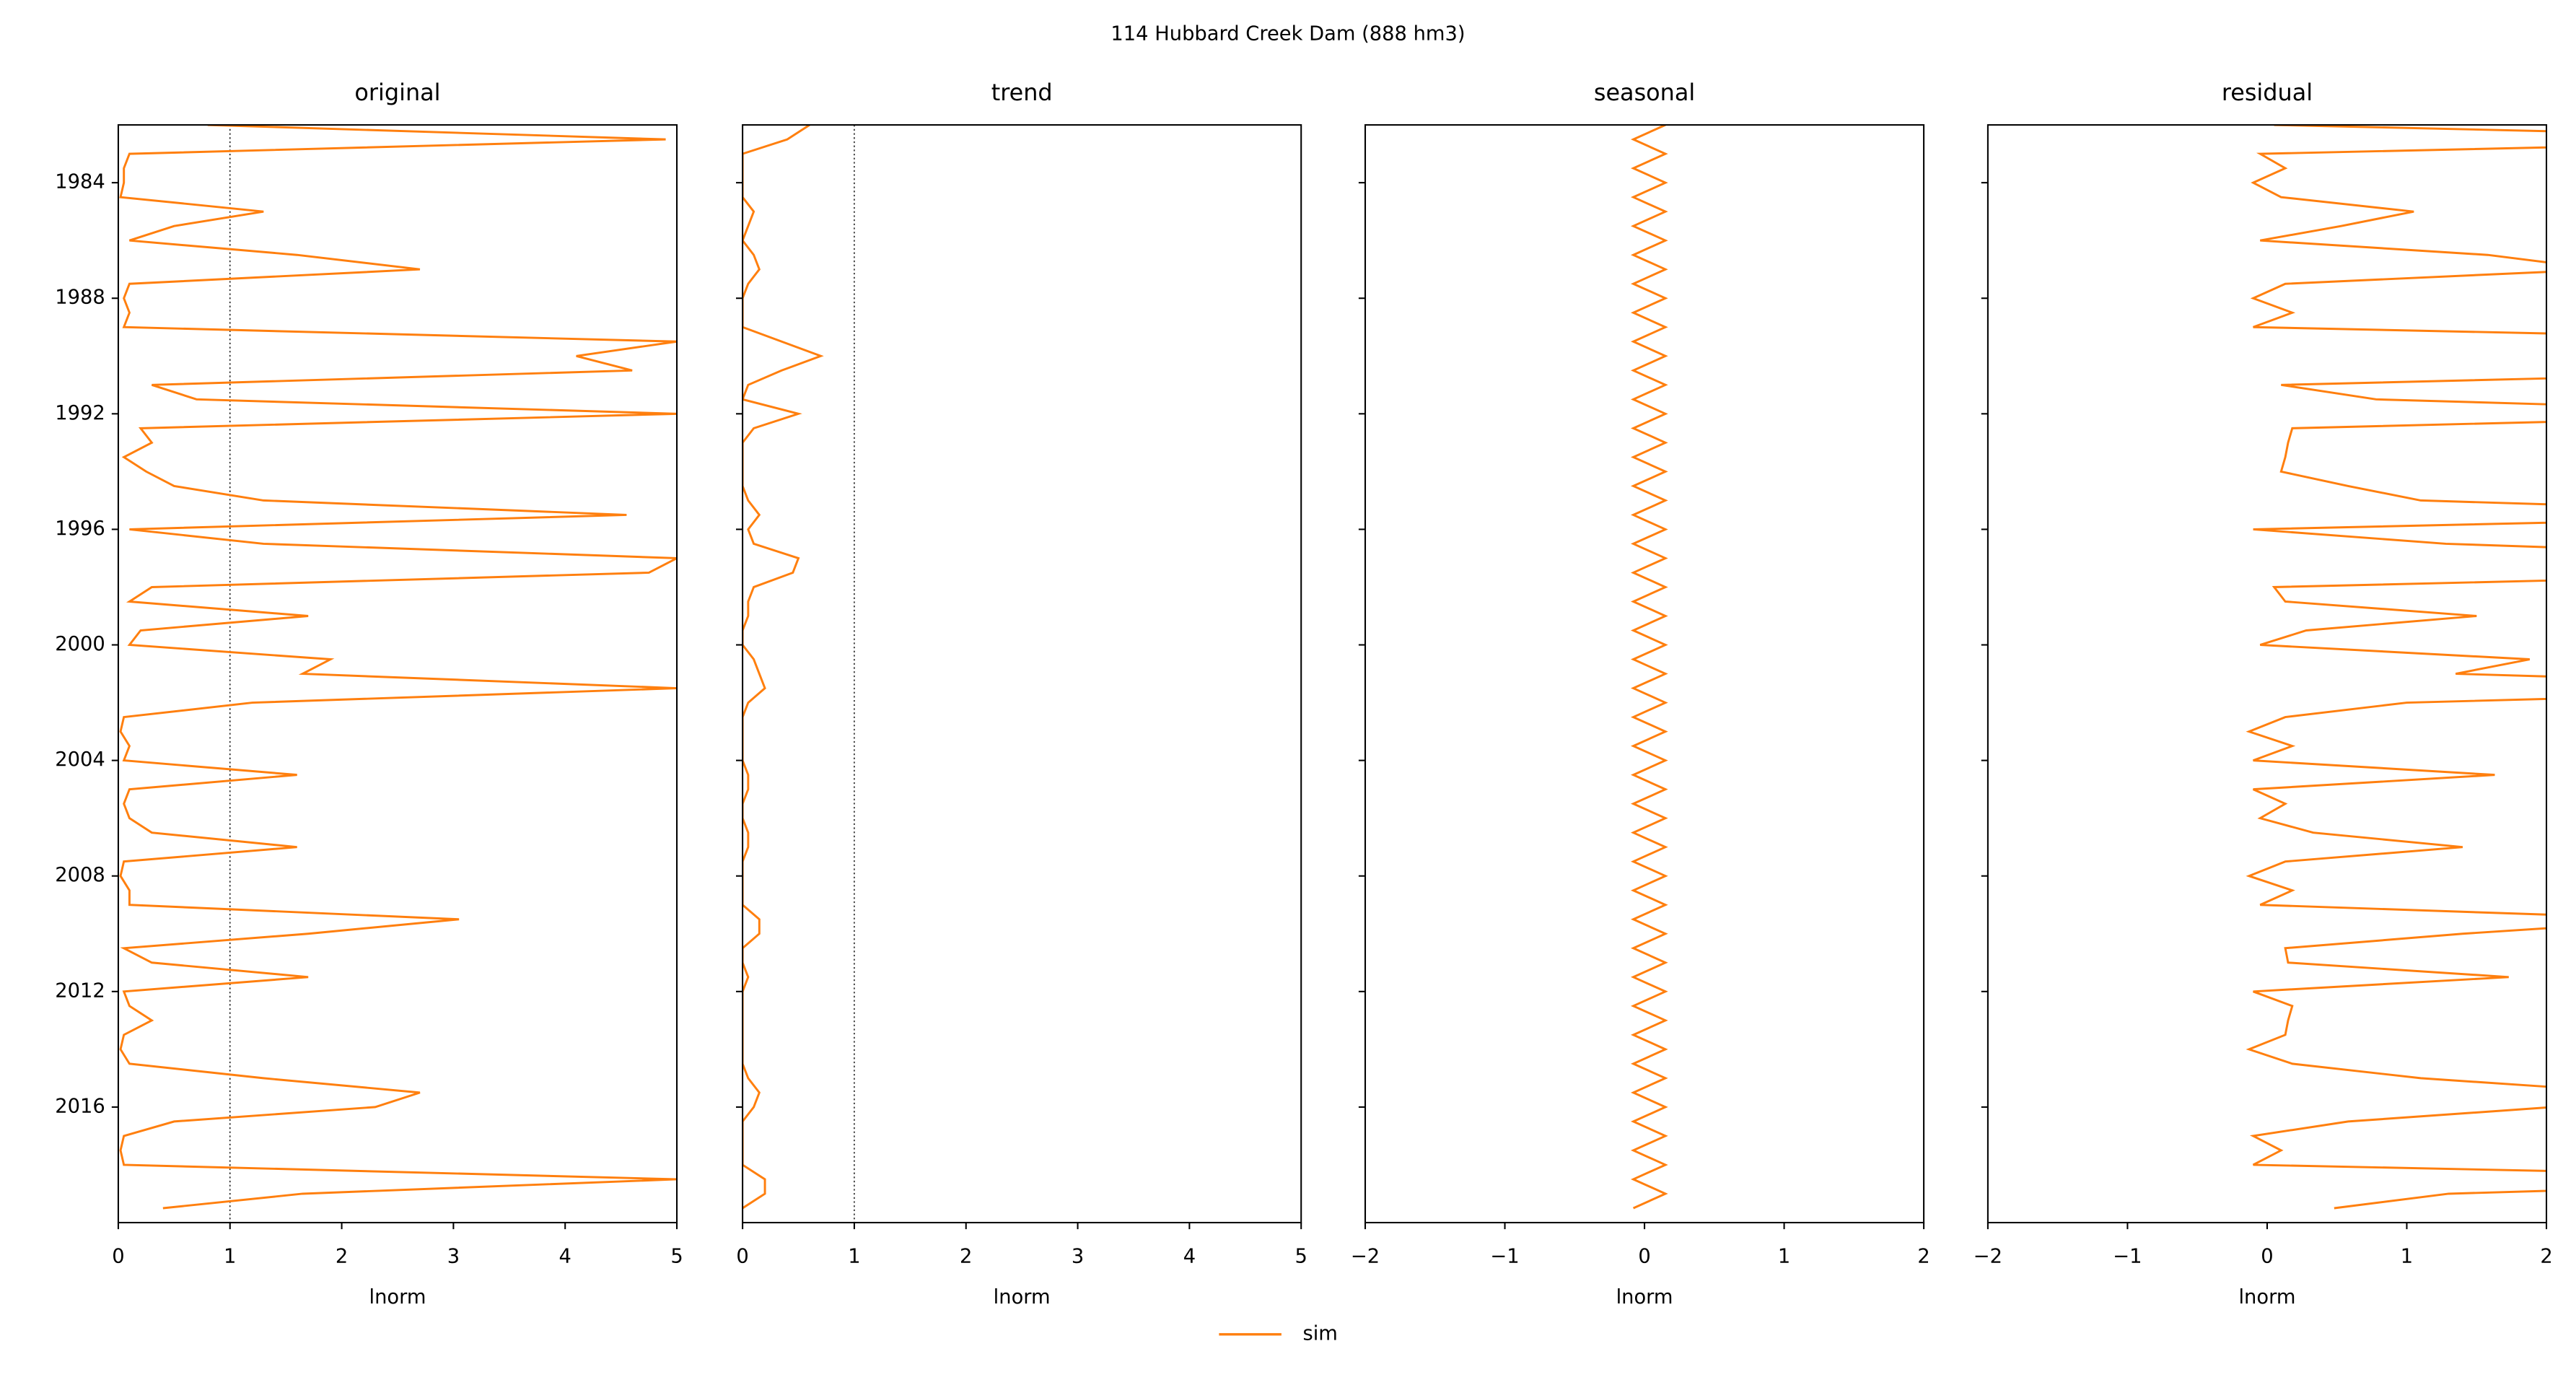 This screenshot has height=1385, width=2576. I want to click on y-tick-label: 2016, so click(80, 1106).